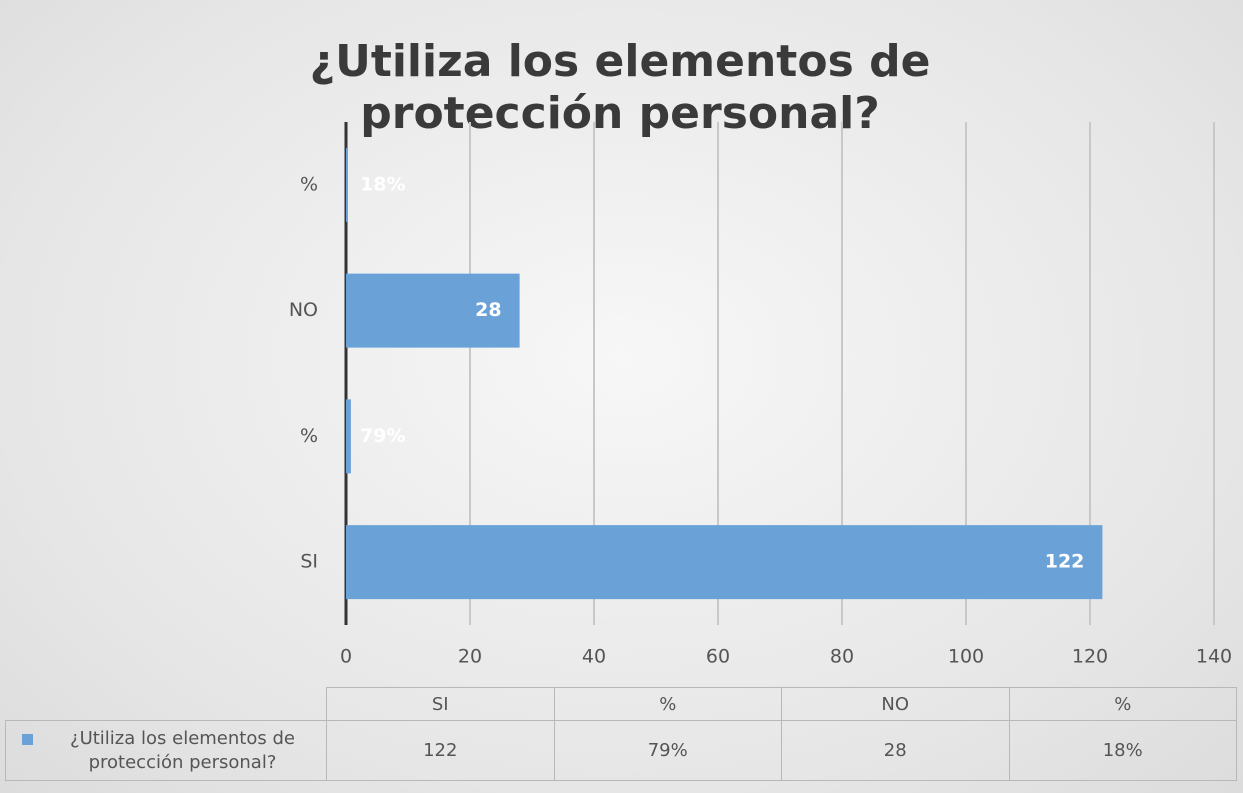 This screenshot has width=1243, height=793. What do you see at coordinates (1065, 562) in the screenshot?
I see `data-label: 122` at bounding box center [1065, 562].